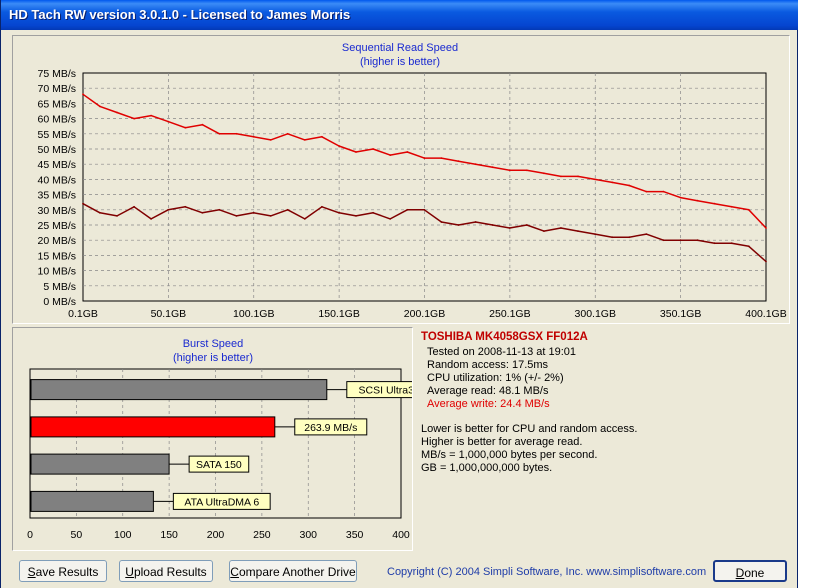  I want to click on burst-bar-label: ATA UltraDMA 6, so click(221, 502).